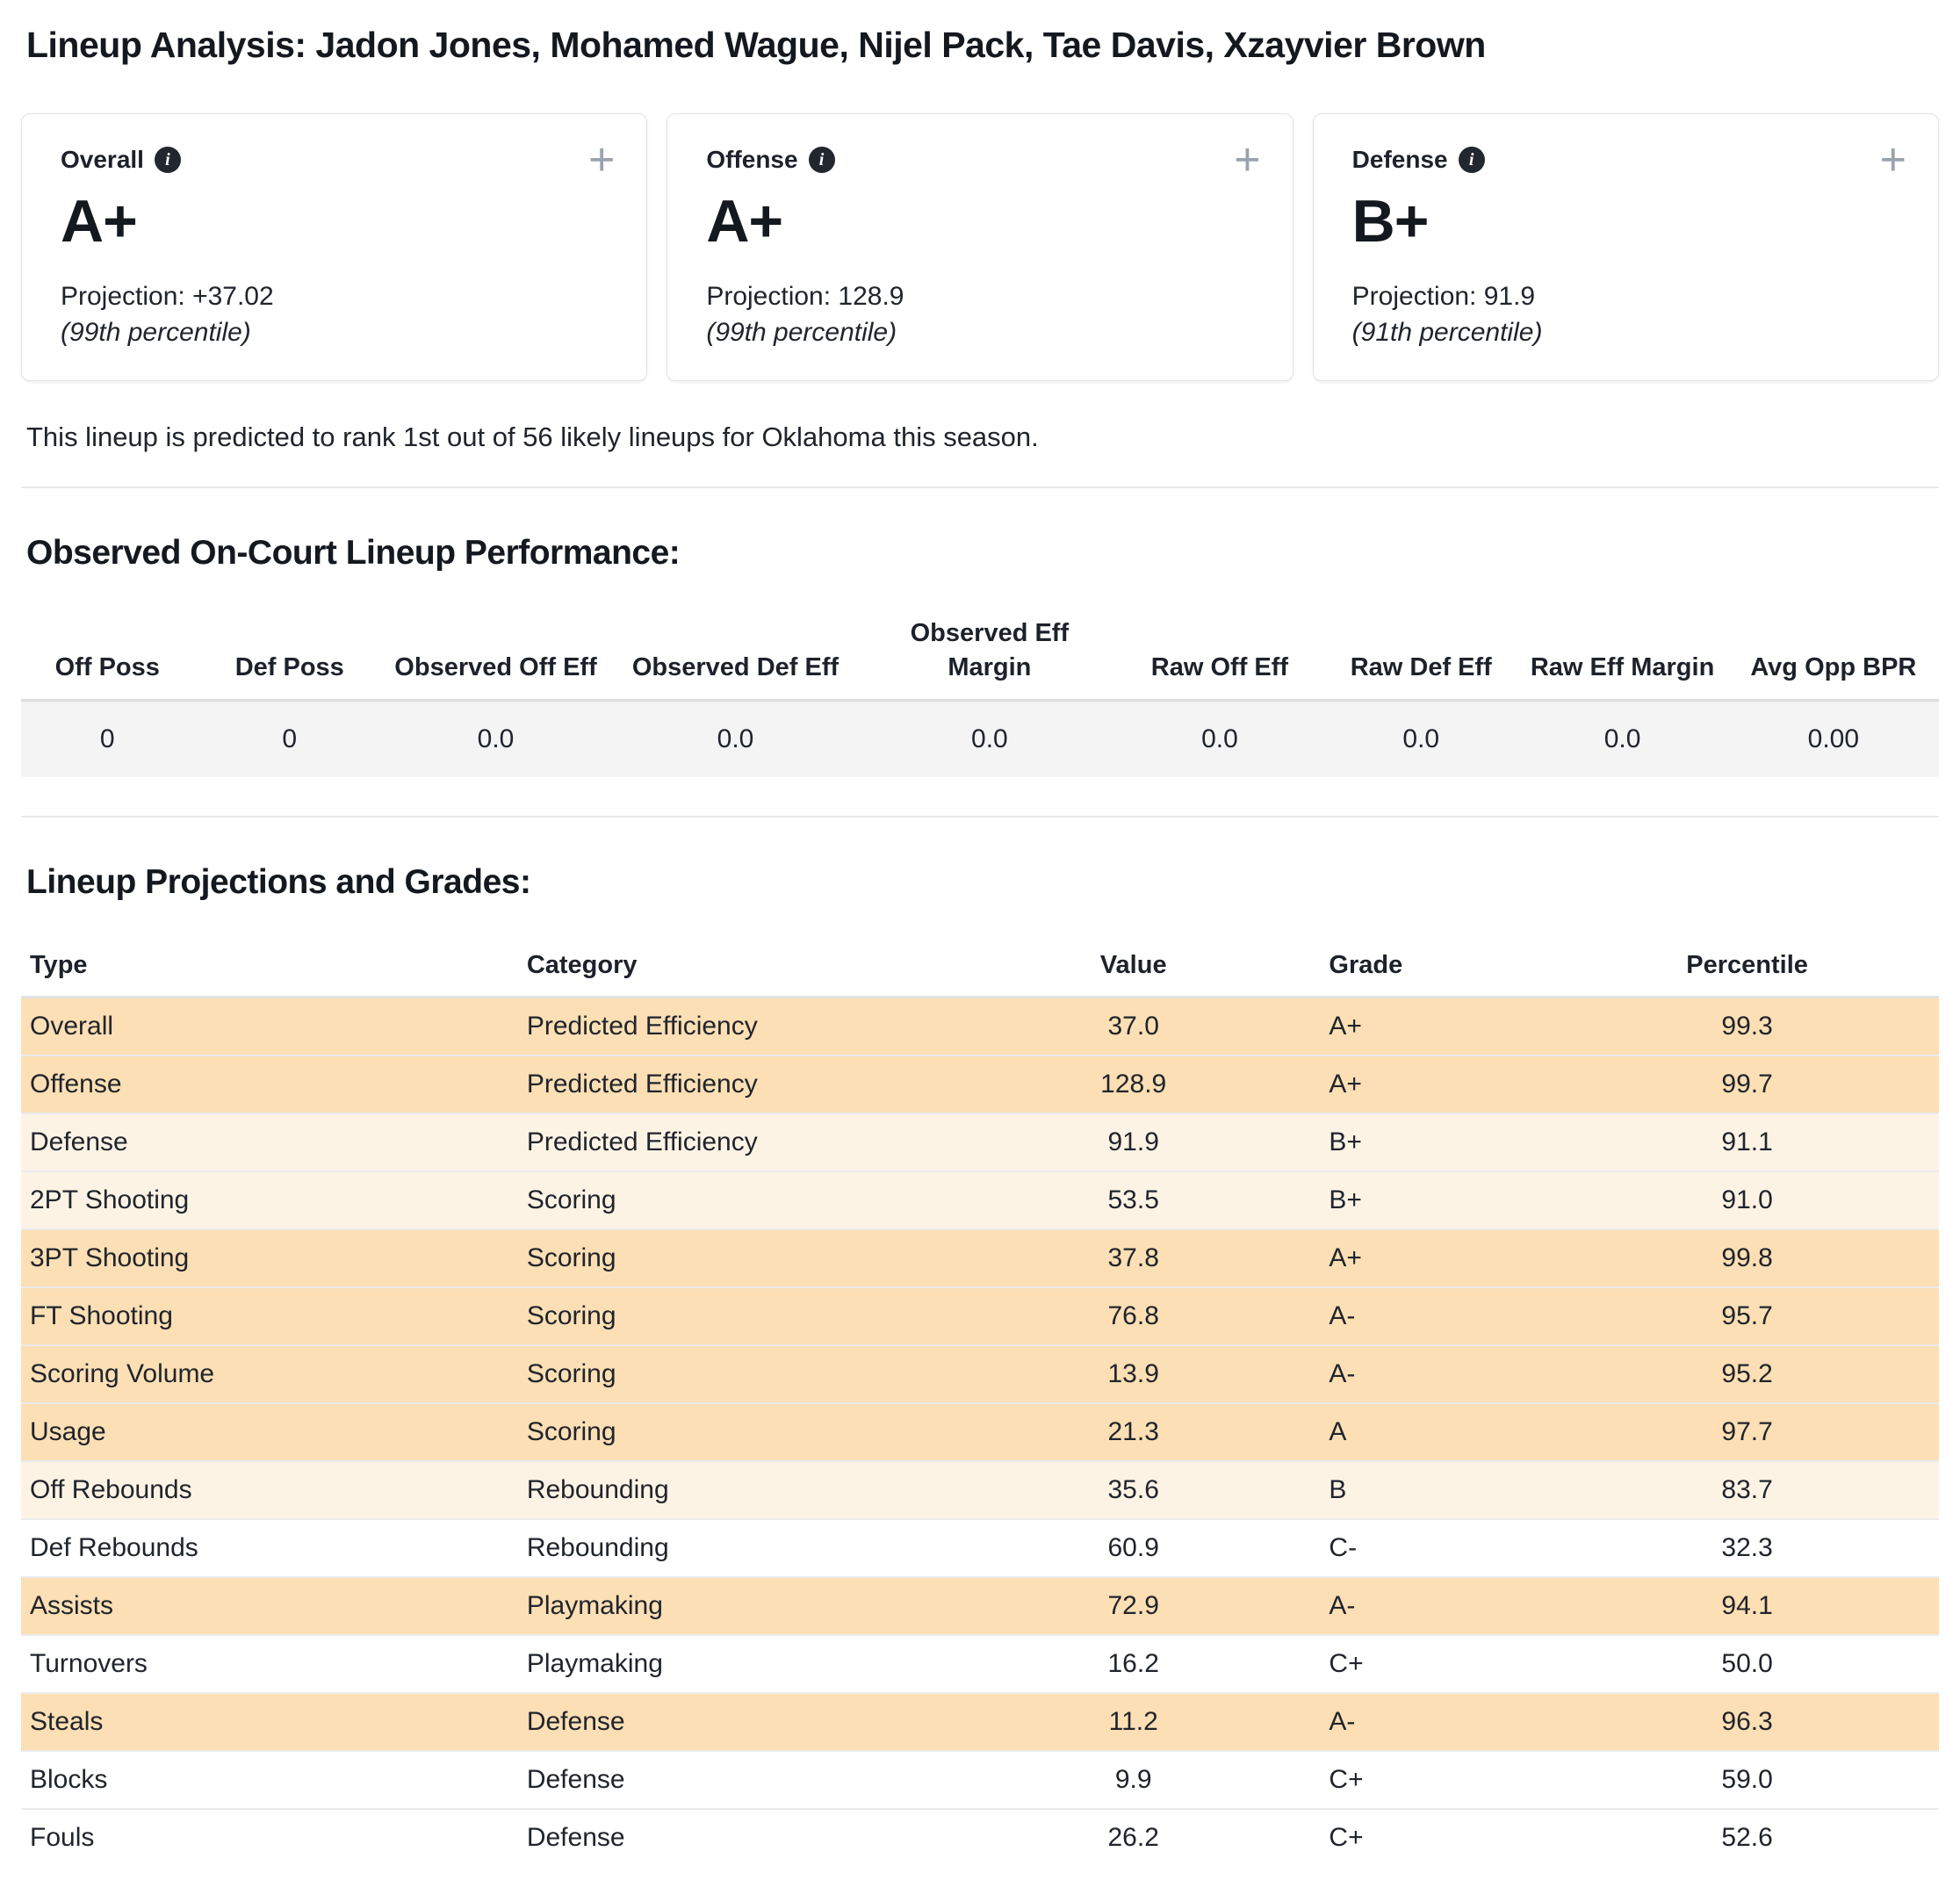  I want to click on projection-row: Usage Scoring 21.3 A 97.7, so click(980, 1431).